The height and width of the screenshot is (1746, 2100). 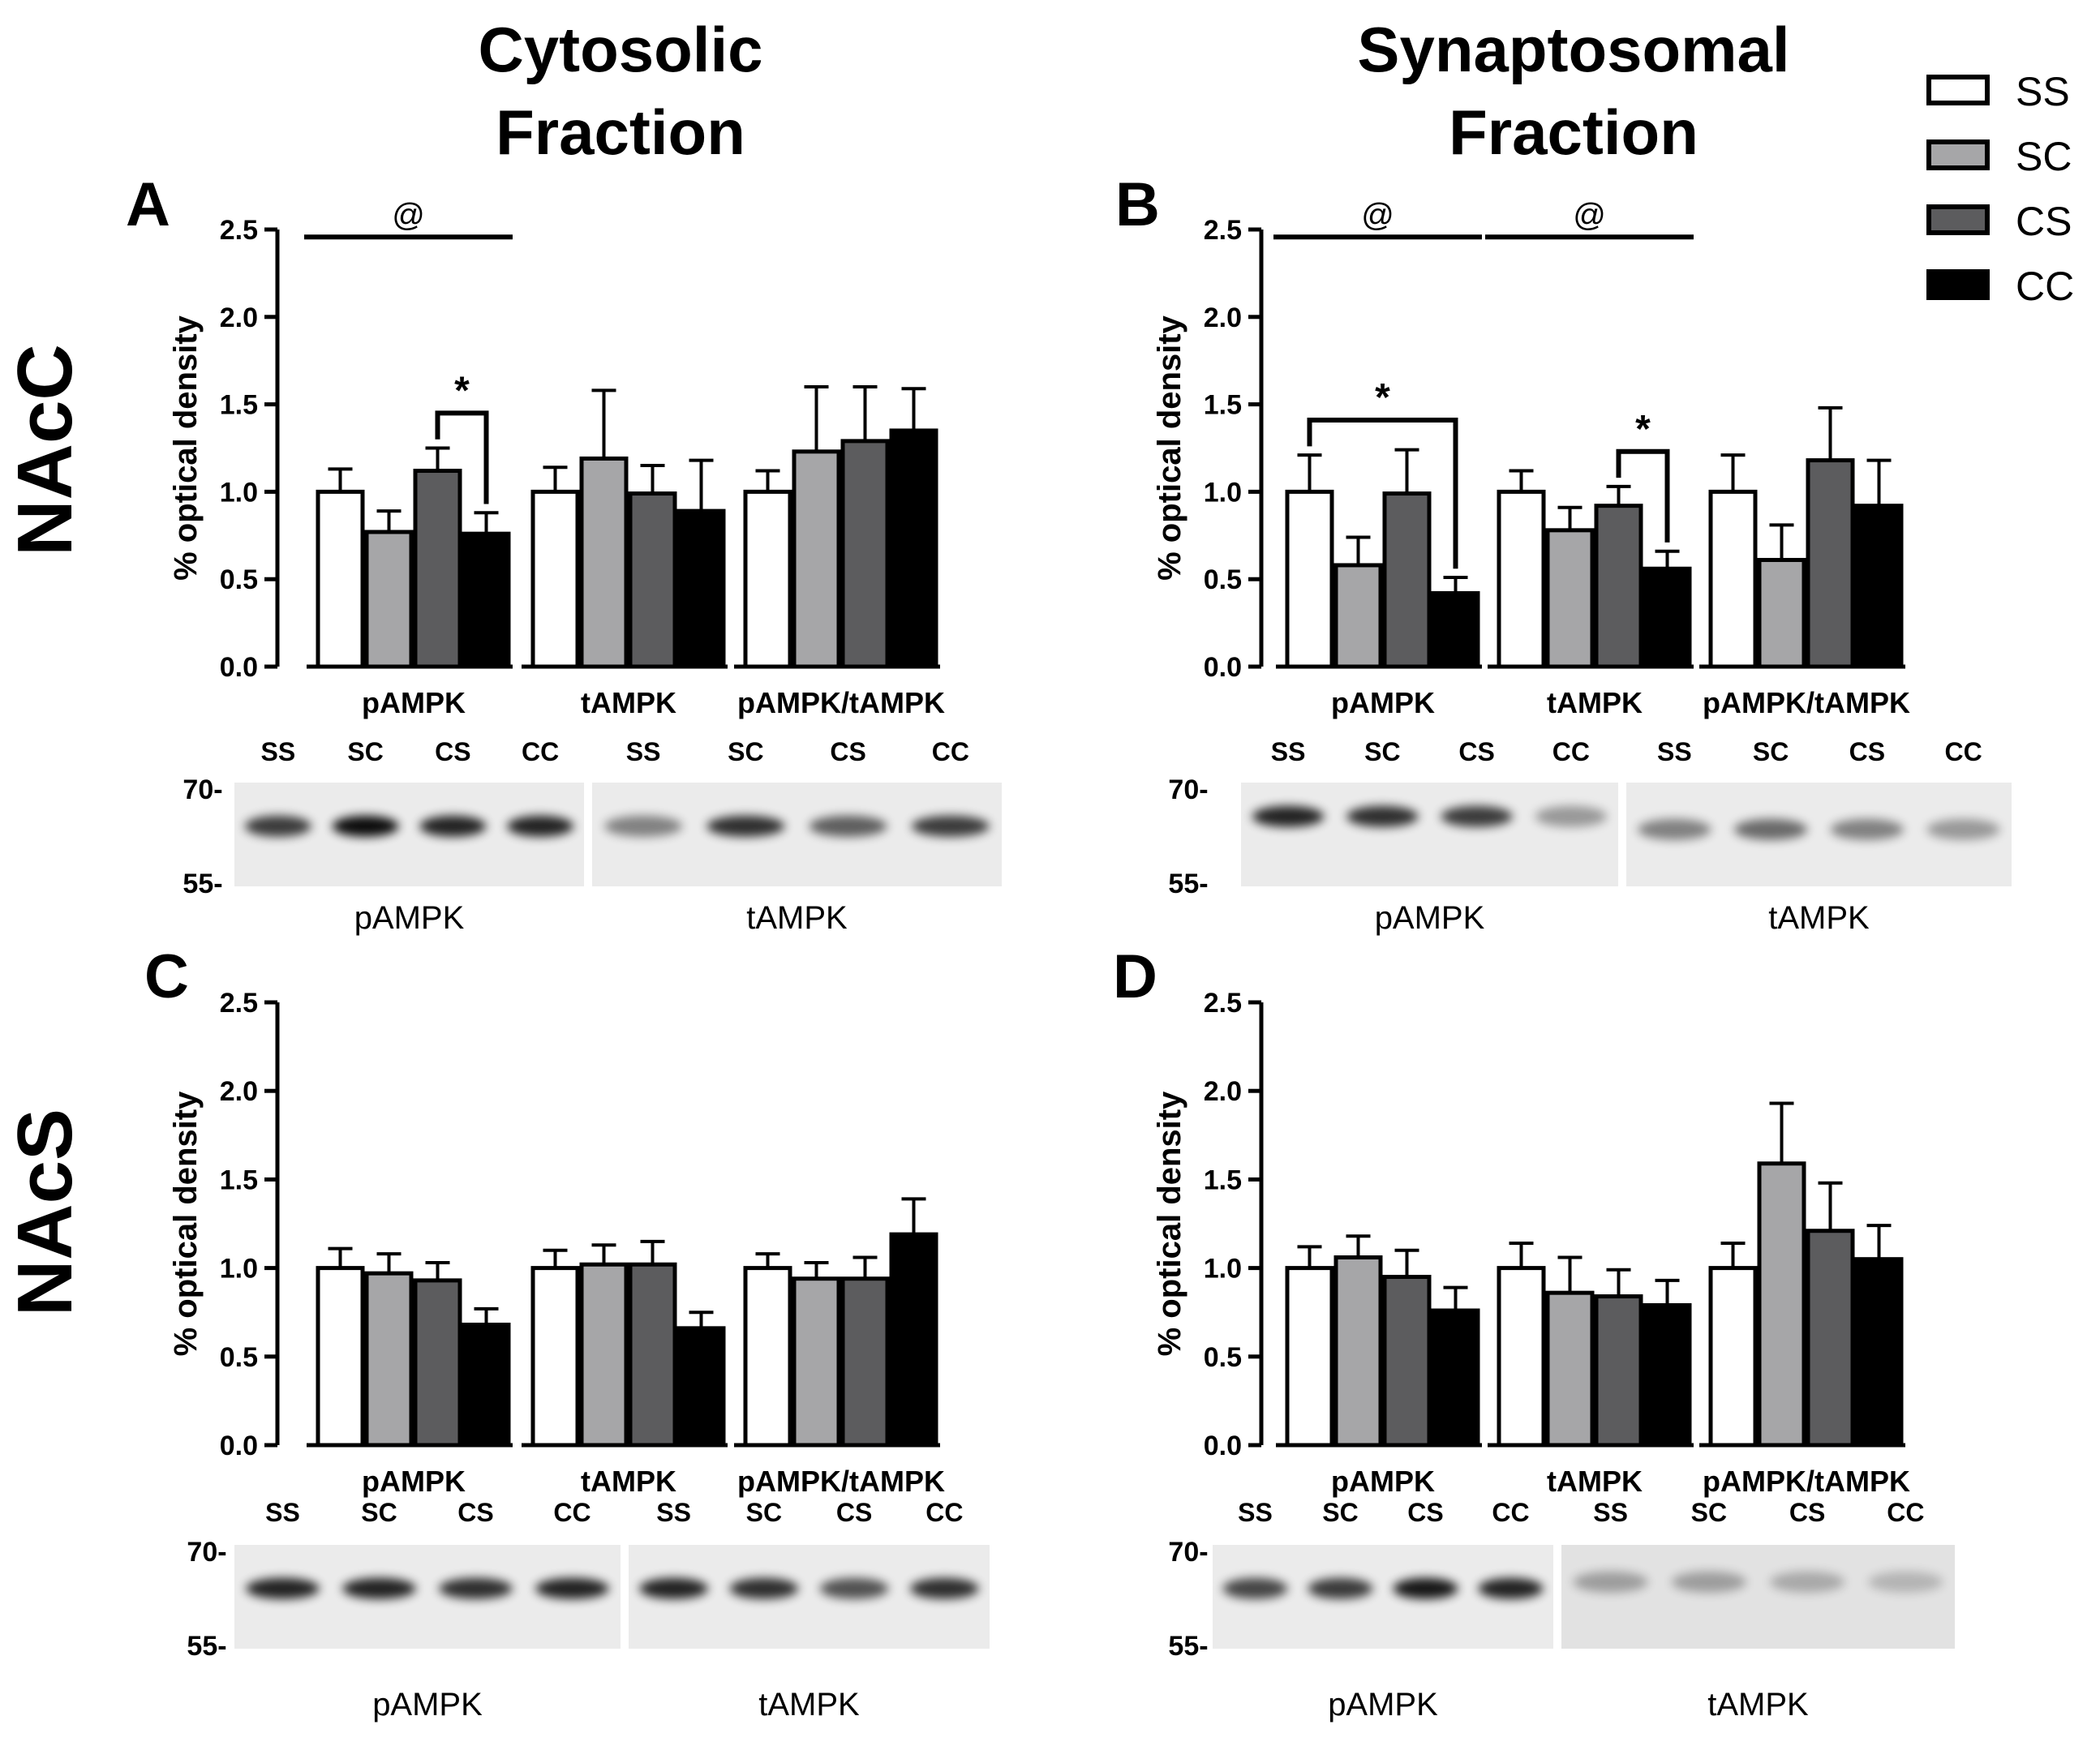 I want to click on blot-membrane-right, so click(x=1758, y=1597).